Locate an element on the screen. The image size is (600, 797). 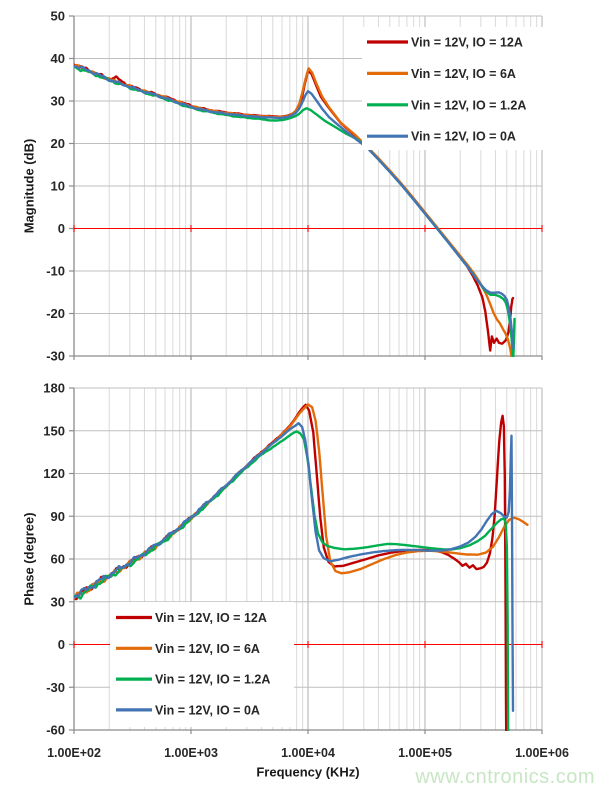
y-tick-label: 50 is located at coordinates (58, 16).